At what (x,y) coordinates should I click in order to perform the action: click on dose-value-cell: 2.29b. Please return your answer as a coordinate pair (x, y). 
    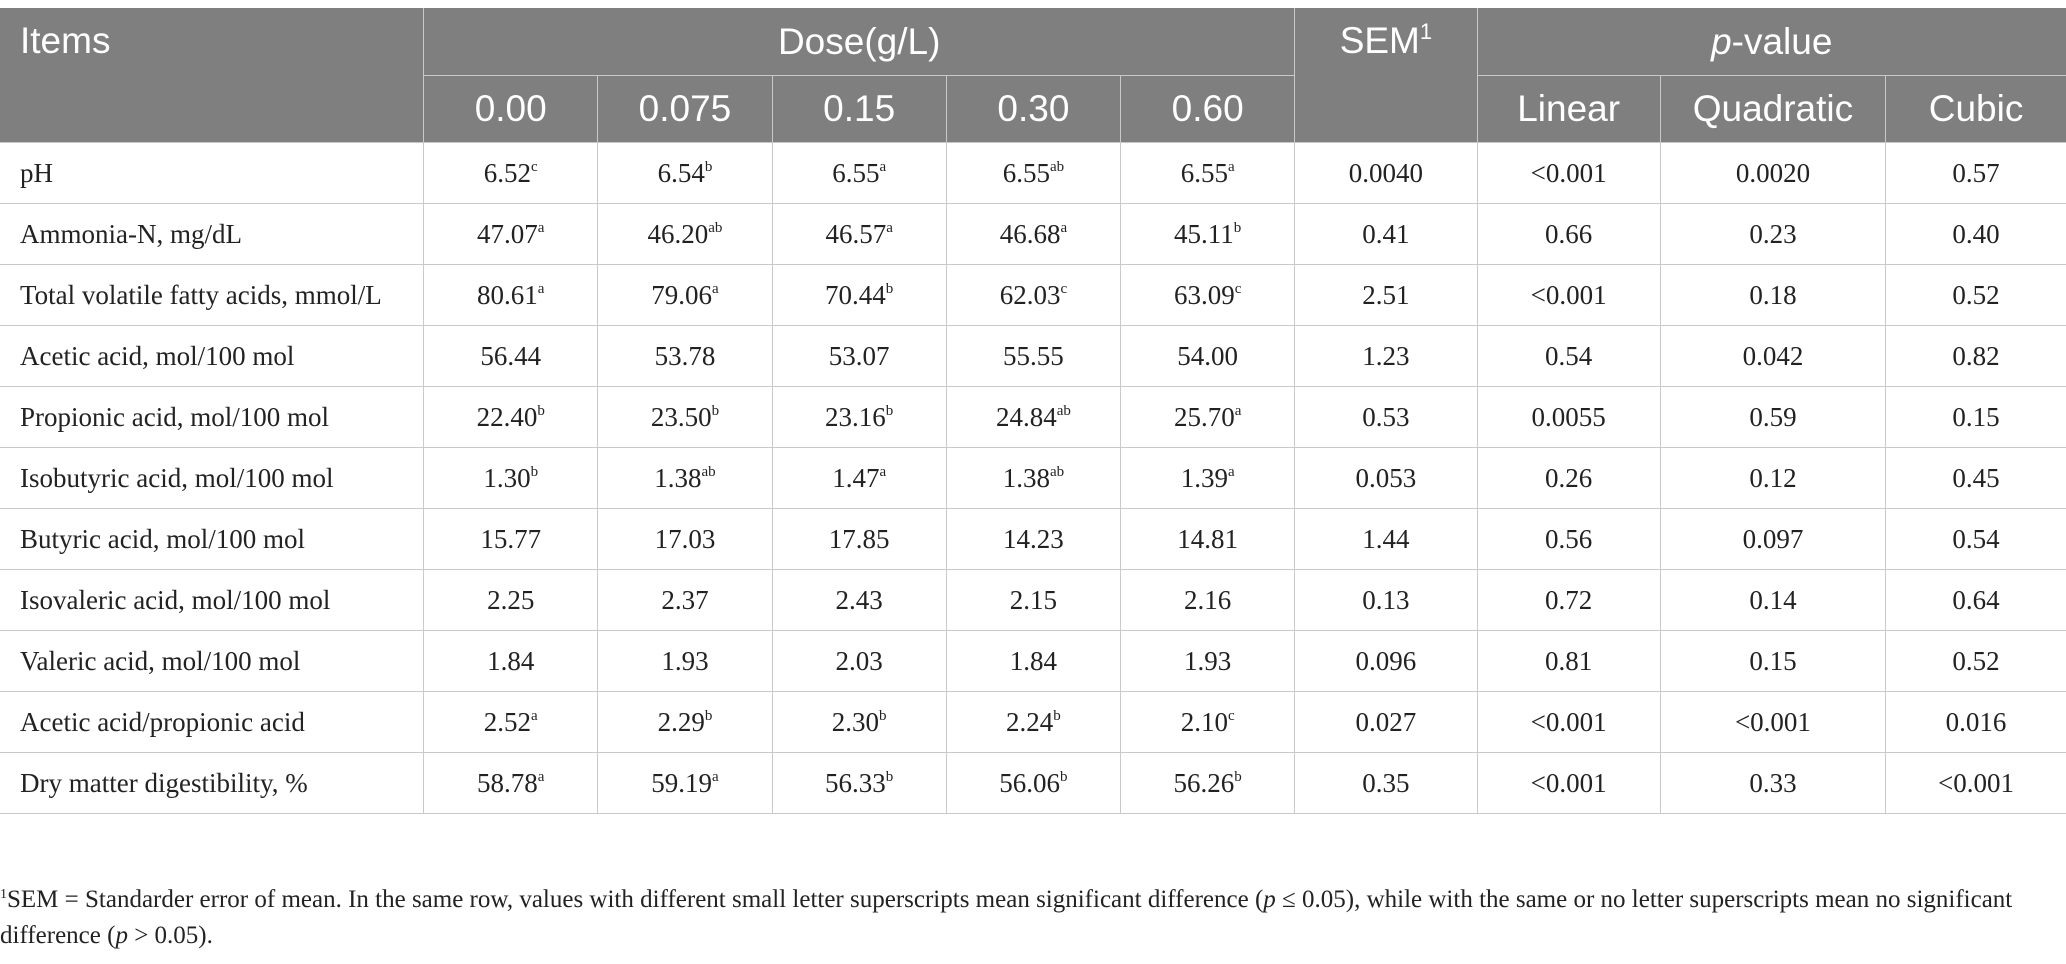
    Looking at the image, I should click on (685, 722).